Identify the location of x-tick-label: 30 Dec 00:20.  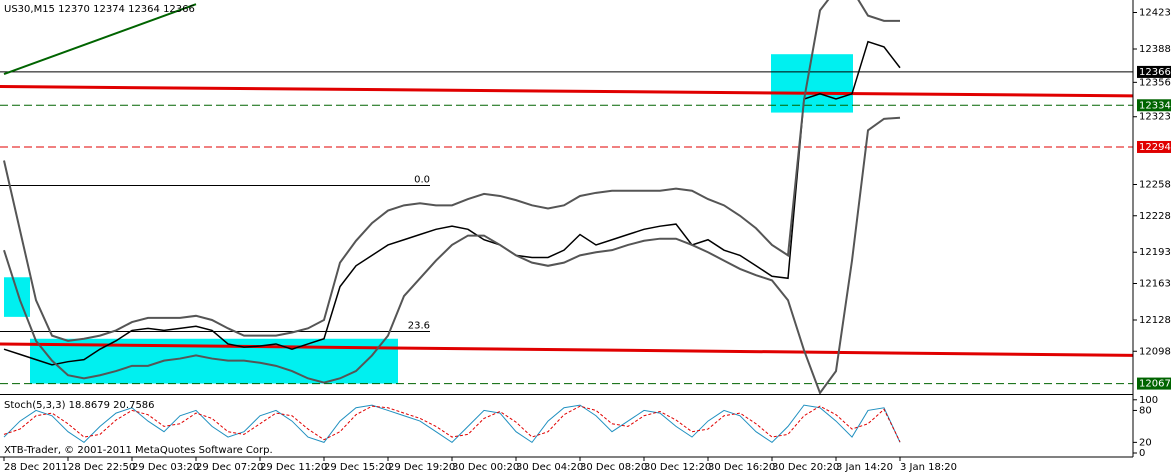
(485, 467).